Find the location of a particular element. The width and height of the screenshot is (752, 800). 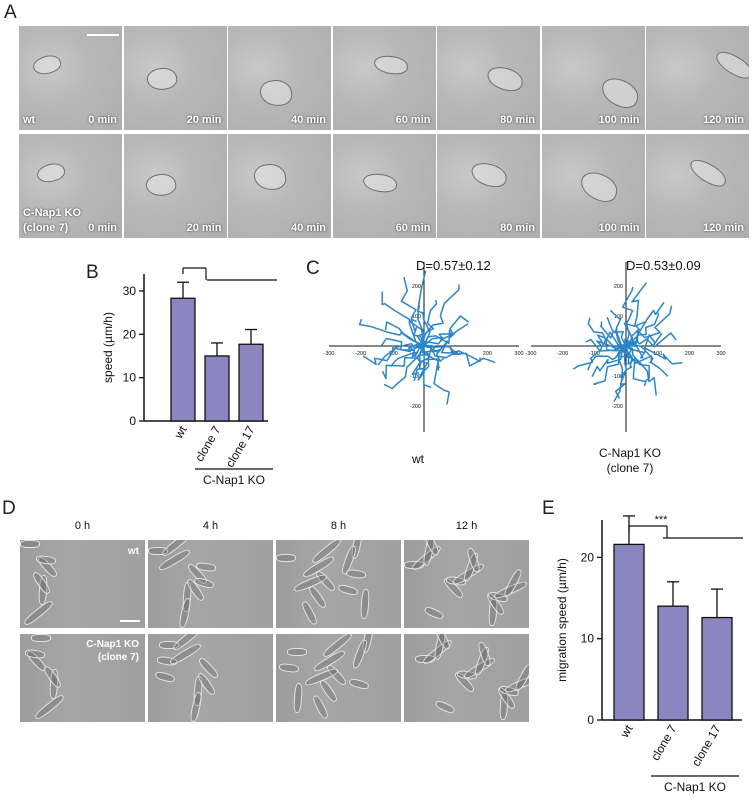

ko-track-label-line2: (clone 7) is located at coordinates (630, 468).